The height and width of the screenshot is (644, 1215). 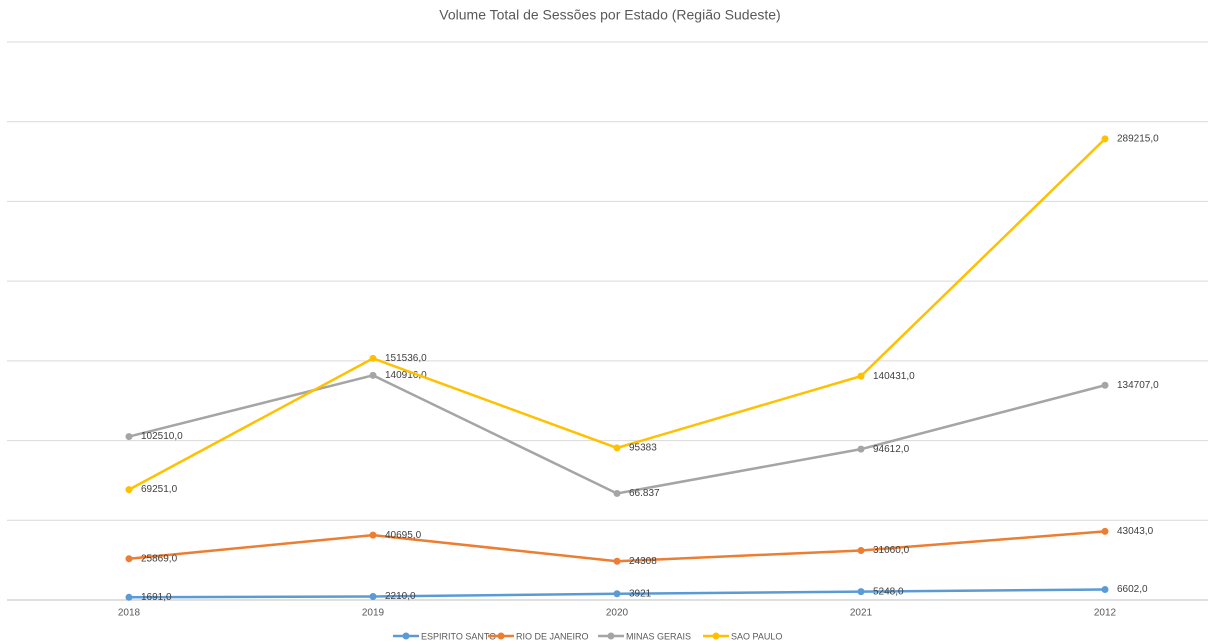 I want to click on data-label: 25869,0, so click(x=159, y=558).